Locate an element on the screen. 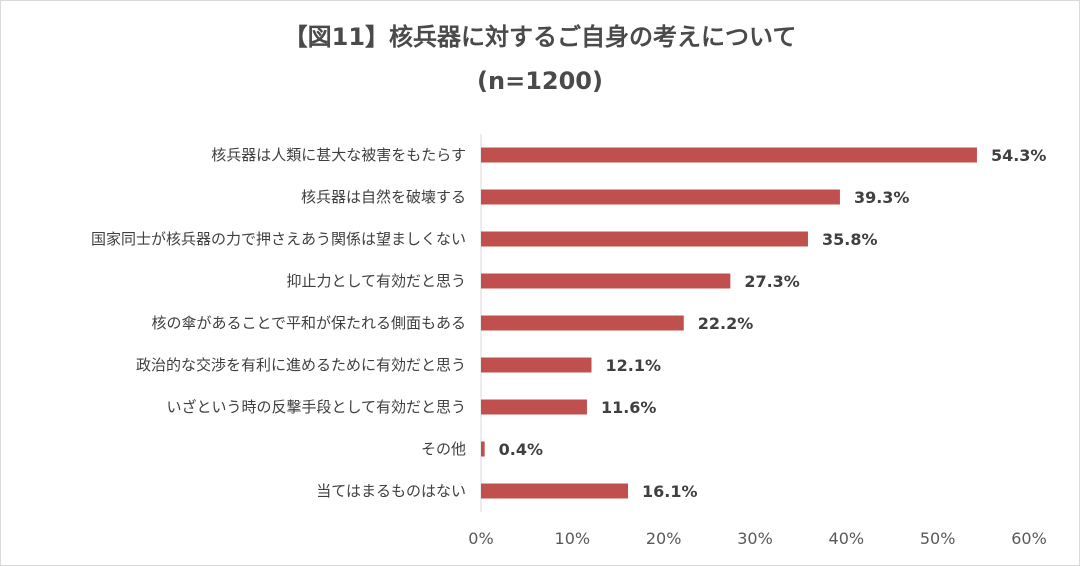  data-label: 35.8% is located at coordinates (850, 239).